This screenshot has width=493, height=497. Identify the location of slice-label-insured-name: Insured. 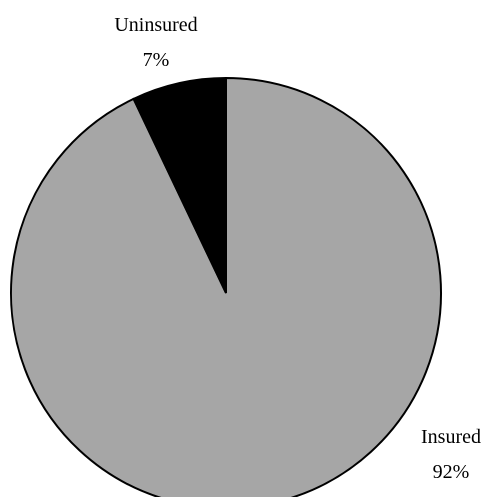
(451, 437).